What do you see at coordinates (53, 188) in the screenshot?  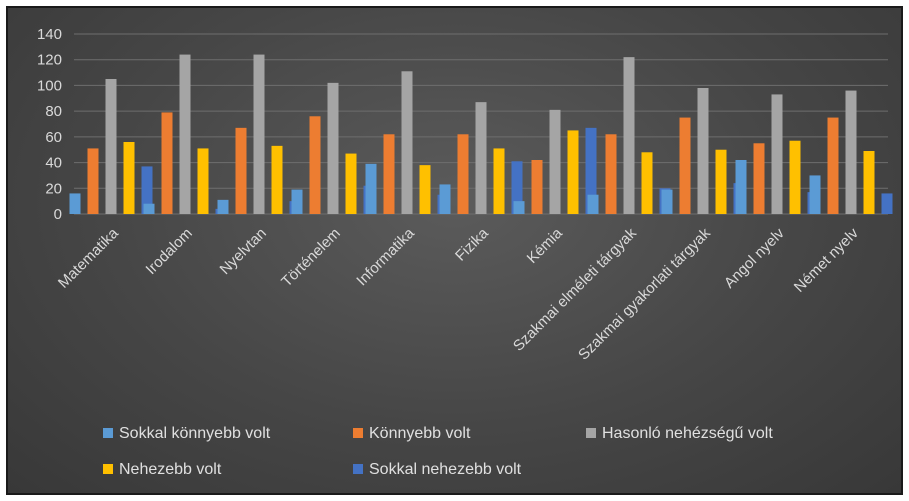 I see `y-tick-label: 20` at bounding box center [53, 188].